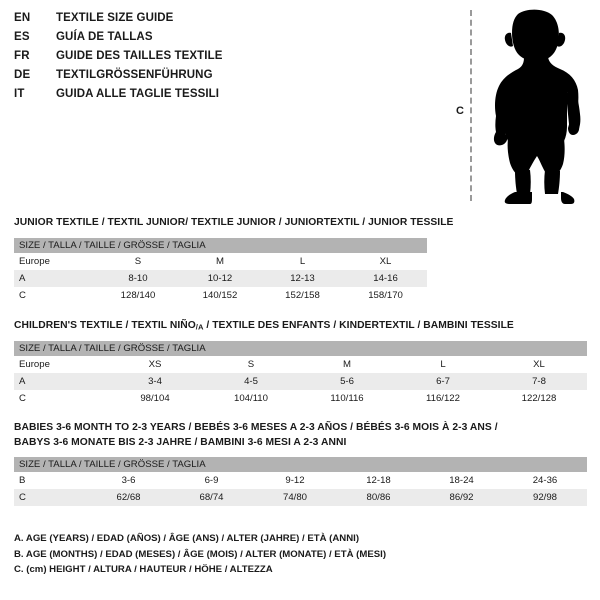  What do you see at coordinates (22, 37) in the screenshot?
I see `language-code-es: ES` at bounding box center [22, 37].